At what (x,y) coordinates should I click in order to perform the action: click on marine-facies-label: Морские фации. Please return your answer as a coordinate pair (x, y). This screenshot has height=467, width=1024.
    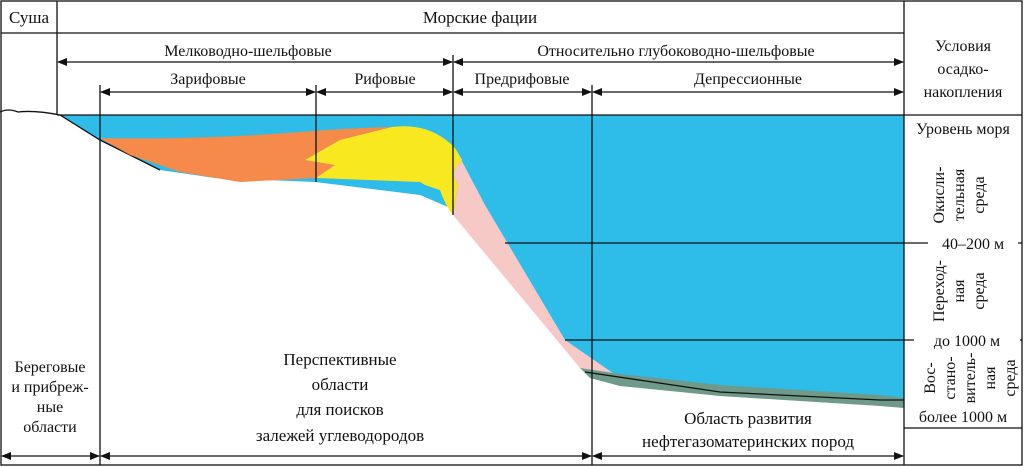
    Looking at the image, I should click on (480, 17).